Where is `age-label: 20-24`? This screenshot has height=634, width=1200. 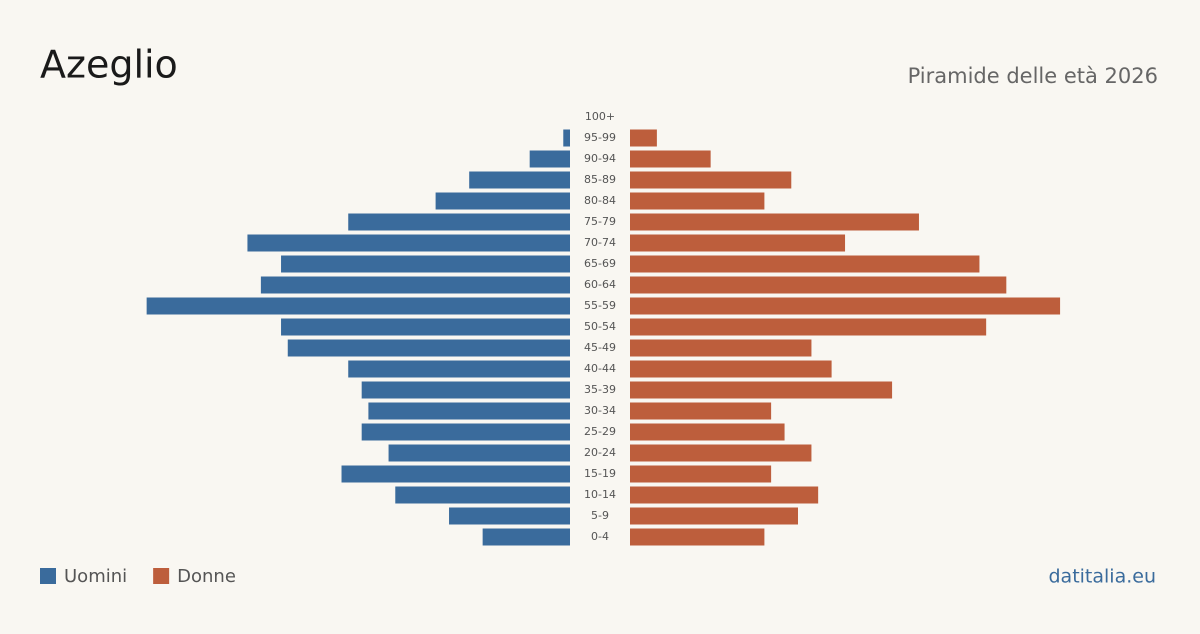 age-label: 20-24 is located at coordinates (600, 452).